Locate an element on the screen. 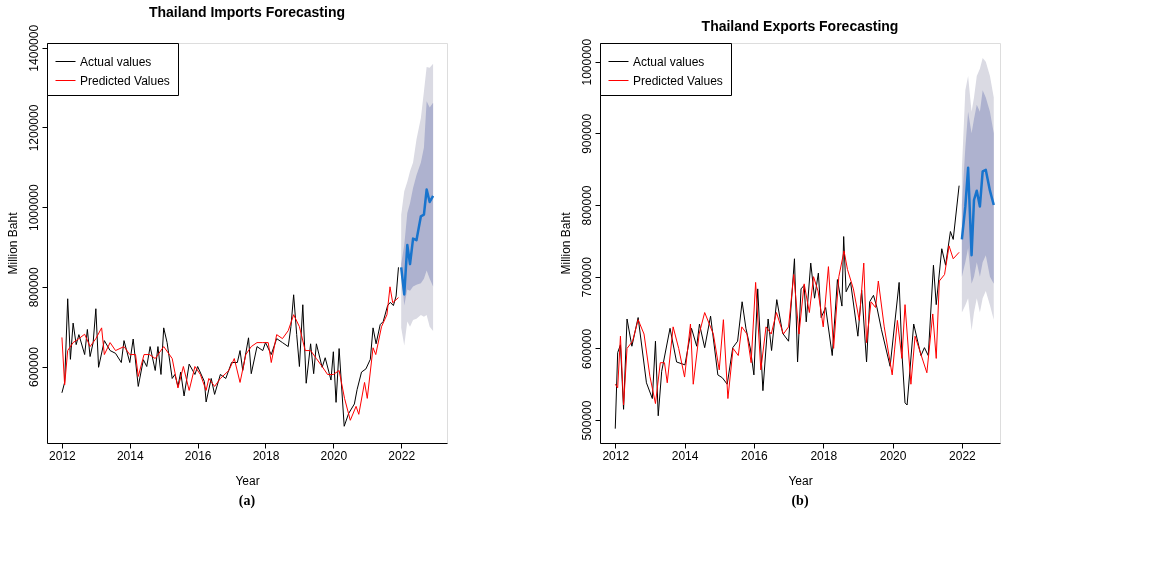 The width and height of the screenshot is (1154, 565). y-tick-label: 900000 is located at coordinates (586, 133).